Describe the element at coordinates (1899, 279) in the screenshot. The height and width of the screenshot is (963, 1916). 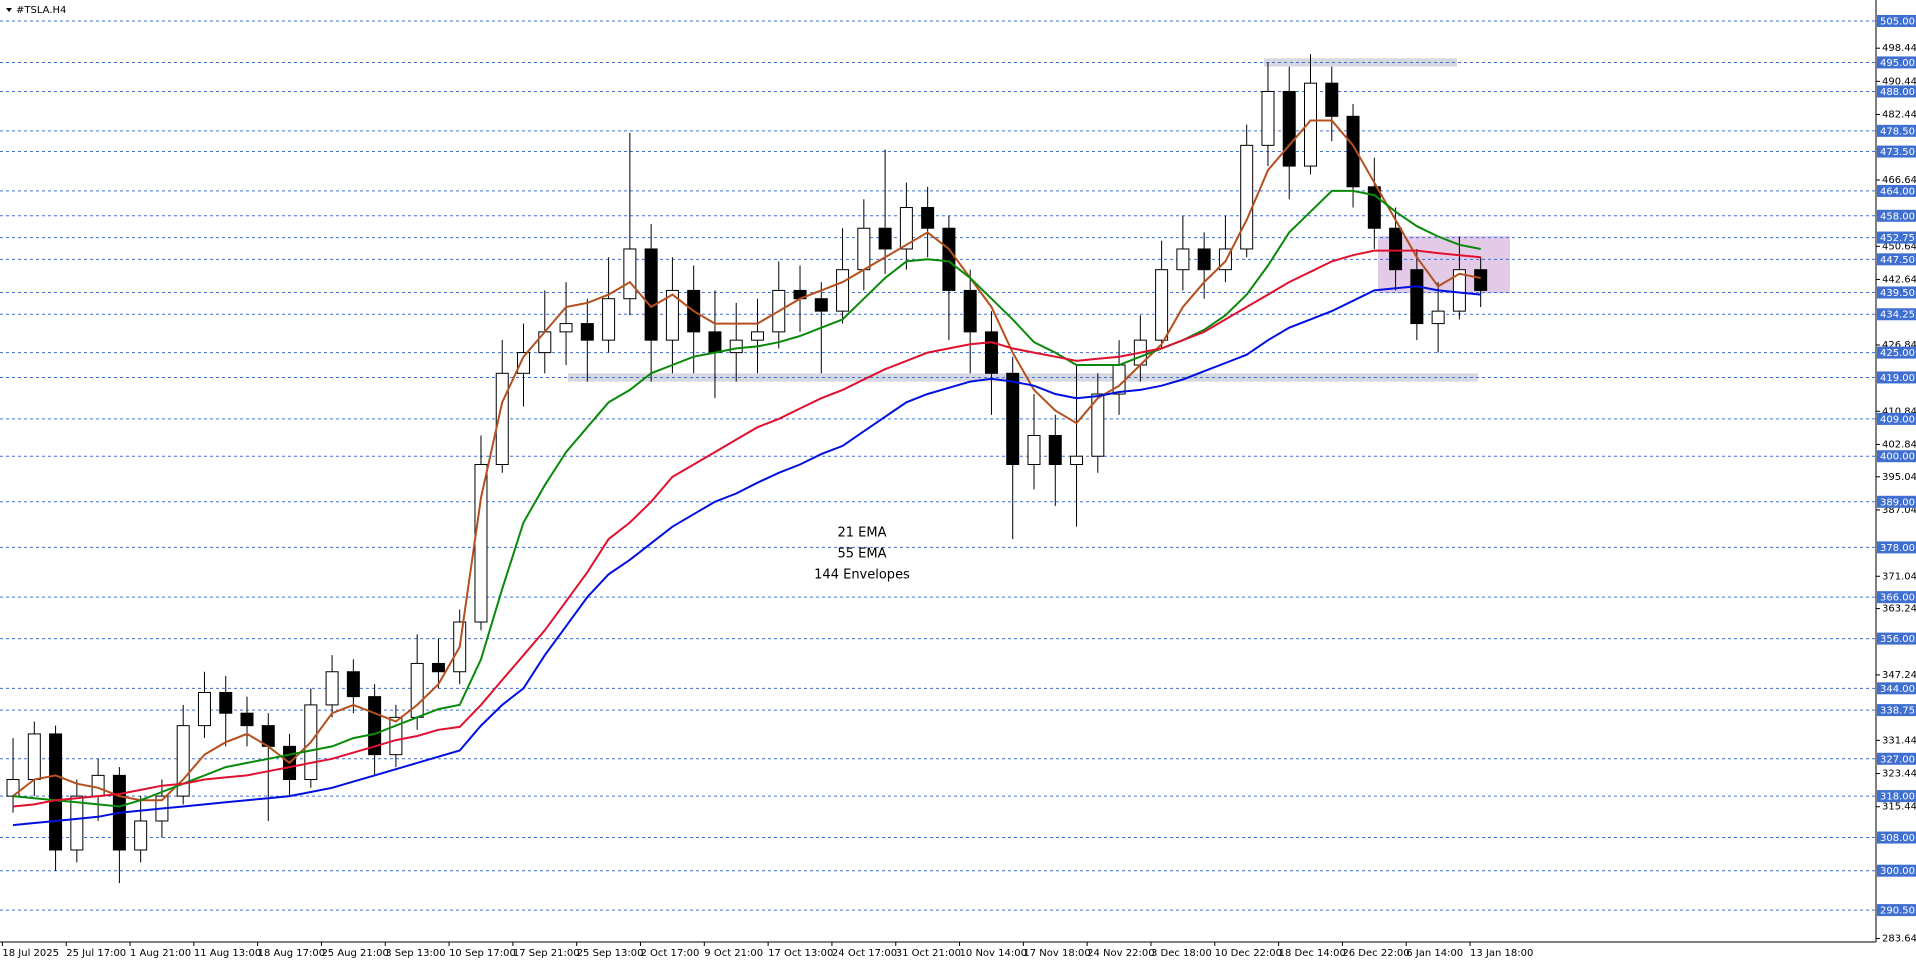
I see `y-tick-label: 442.64` at that location.